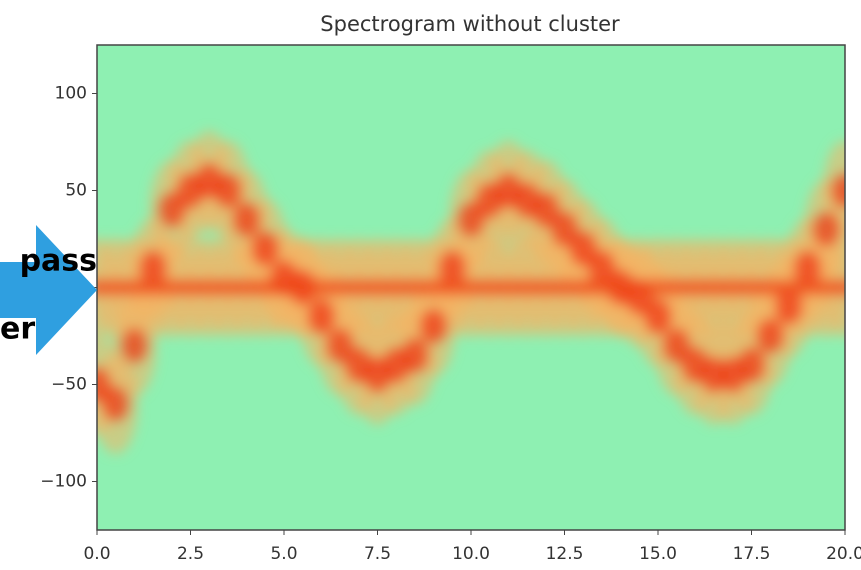 The image size is (861, 570). Describe the element at coordinates (63, 482) in the screenshot. I see `y-tick-label: −100` at that location.